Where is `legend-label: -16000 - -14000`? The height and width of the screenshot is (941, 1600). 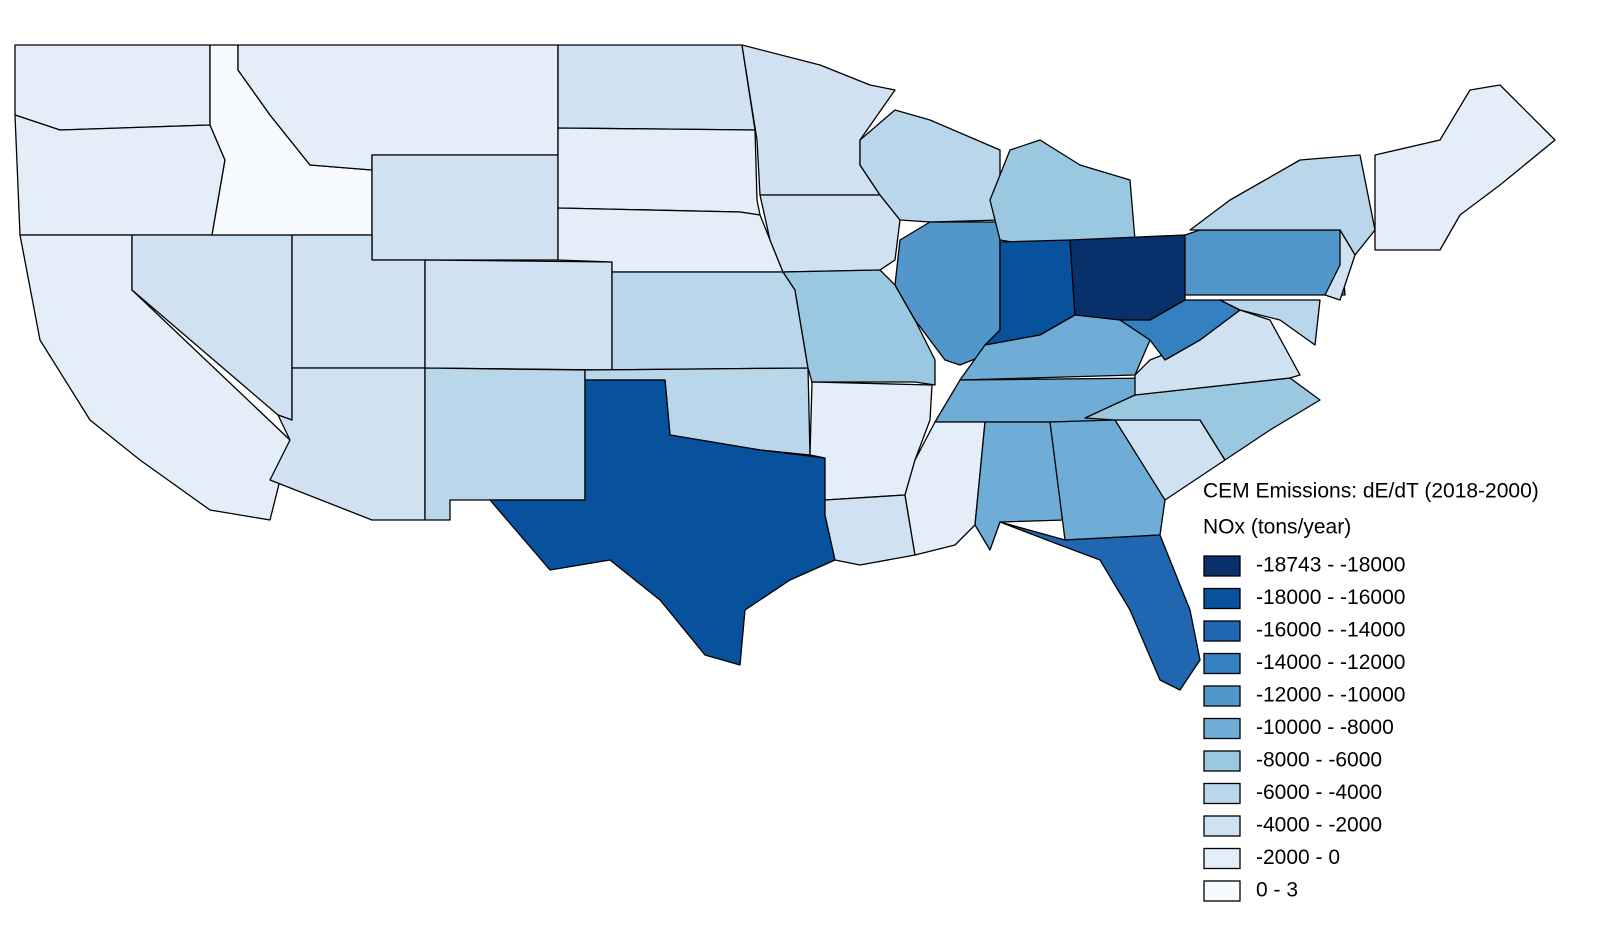
legend-label: -16000 - -14000 is located at coordinates (1330, 630).